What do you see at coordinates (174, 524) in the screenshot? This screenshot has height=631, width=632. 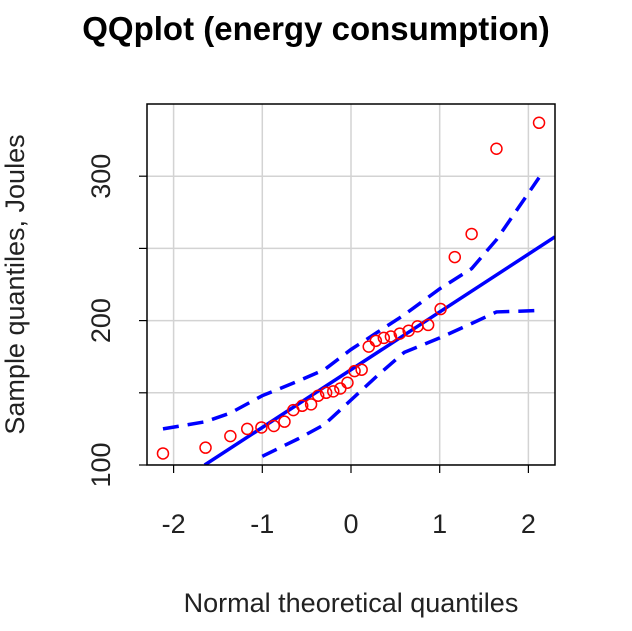 I see `x-tick-label: -2` at bounding box center [174, 524].